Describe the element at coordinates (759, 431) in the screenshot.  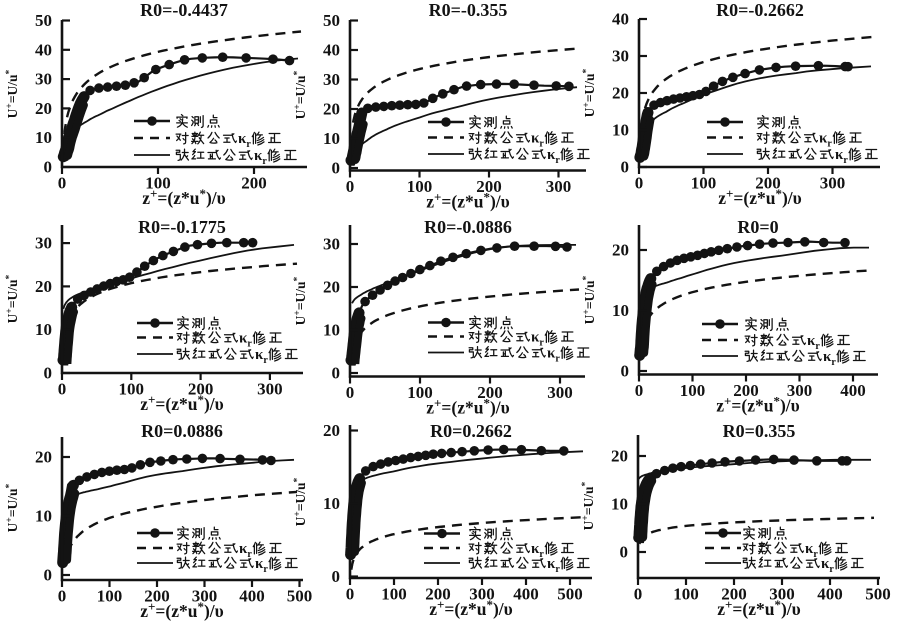
I see `svg-text: R0=0.355` at that location.